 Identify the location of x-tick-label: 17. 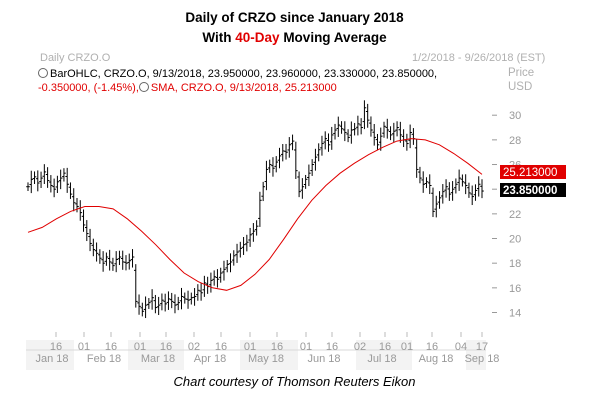
(482, 347).